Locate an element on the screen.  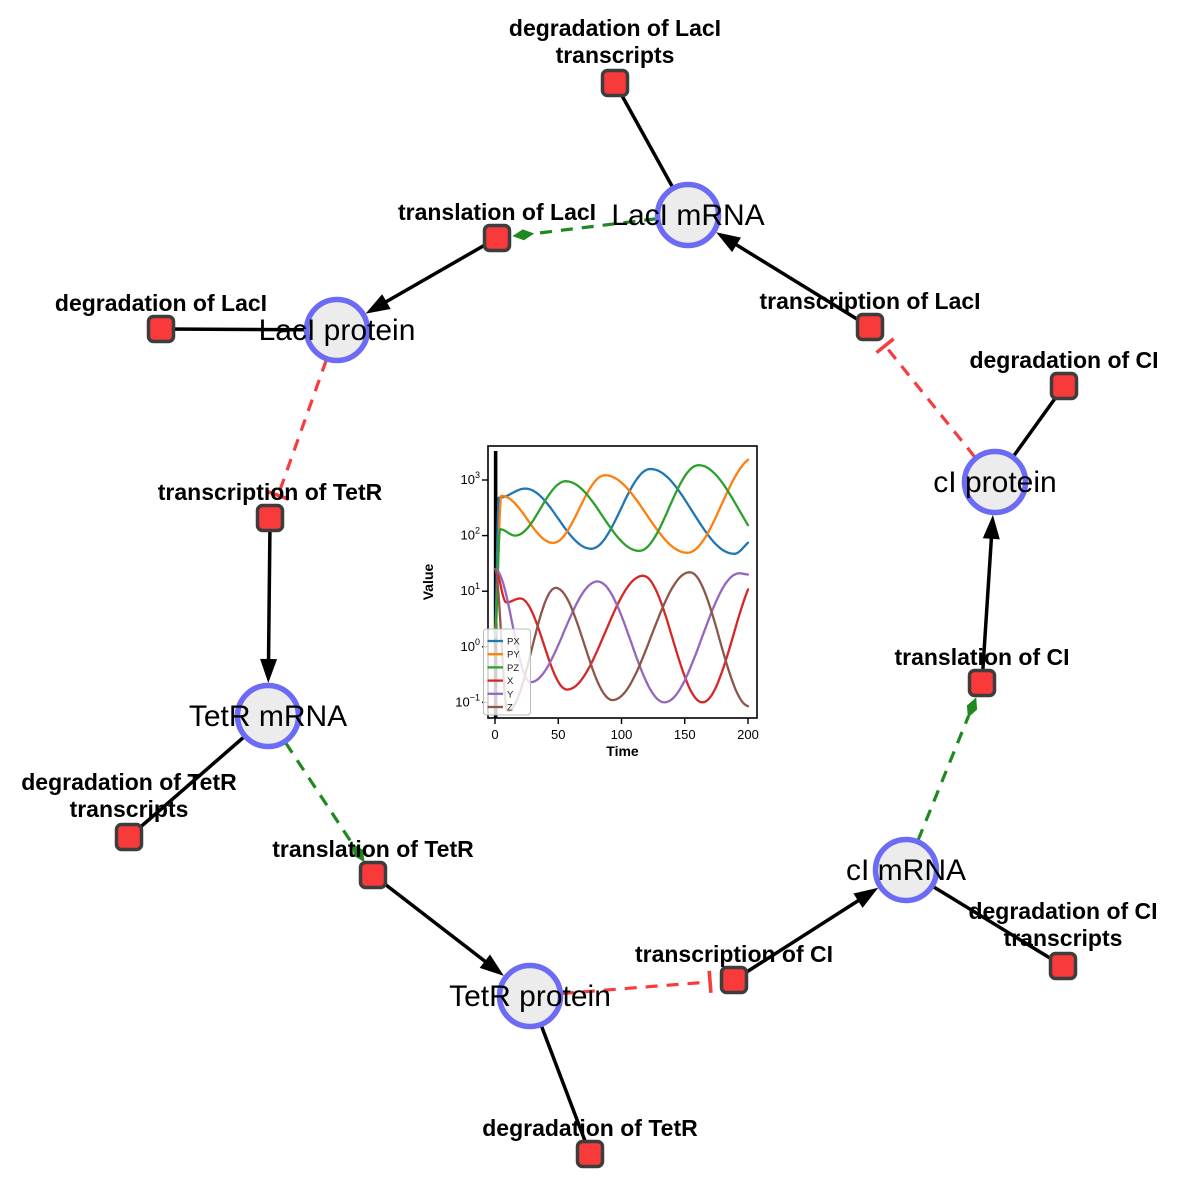
edge-laci-protein-to-transcription-tetr is located at coordinates (297, 430).